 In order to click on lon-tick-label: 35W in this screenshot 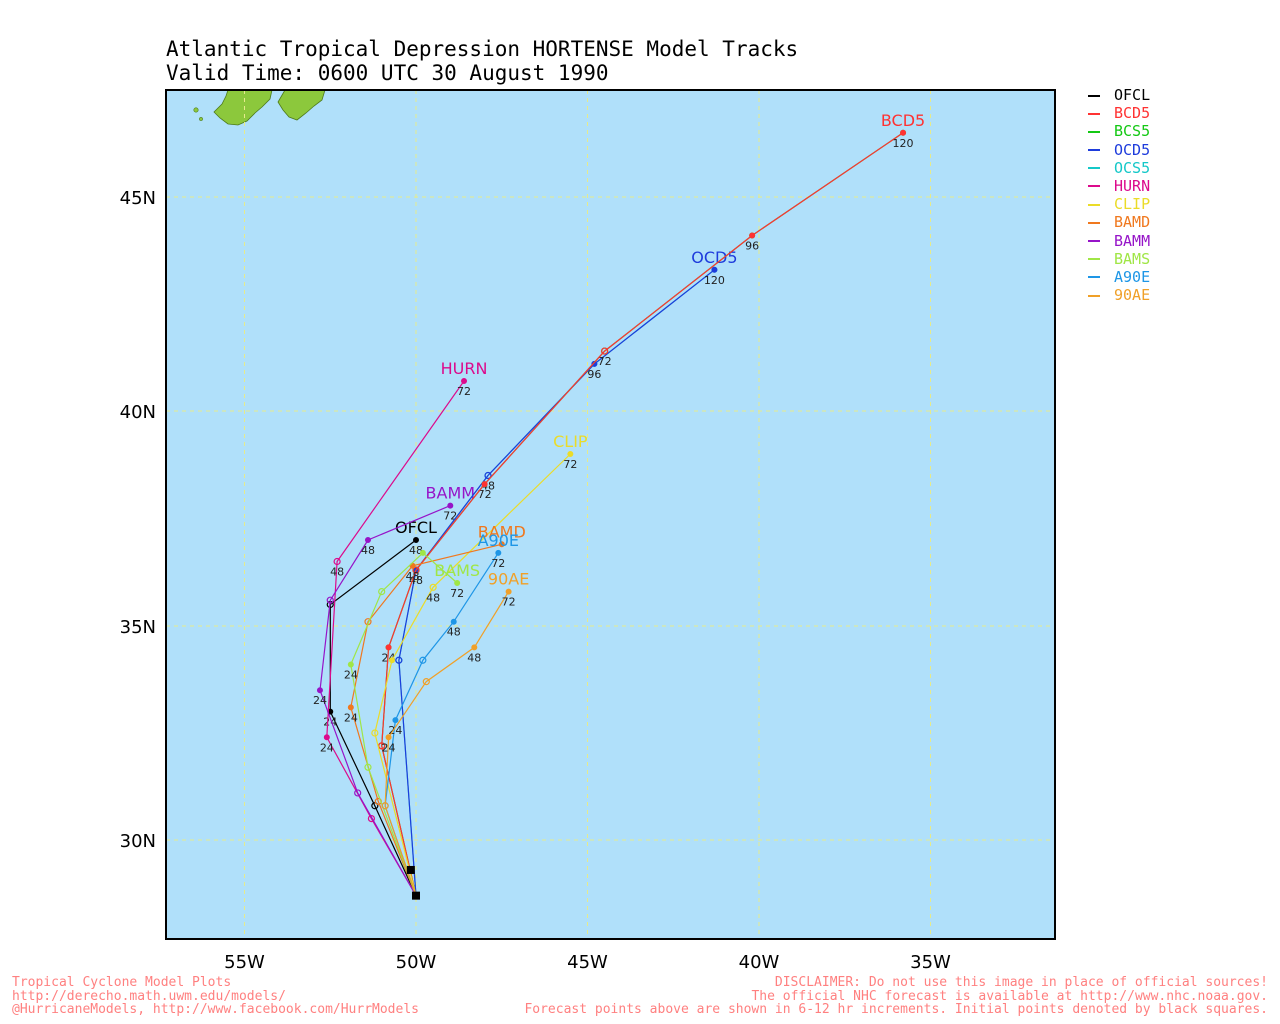, I will do `click(930, 962)`.